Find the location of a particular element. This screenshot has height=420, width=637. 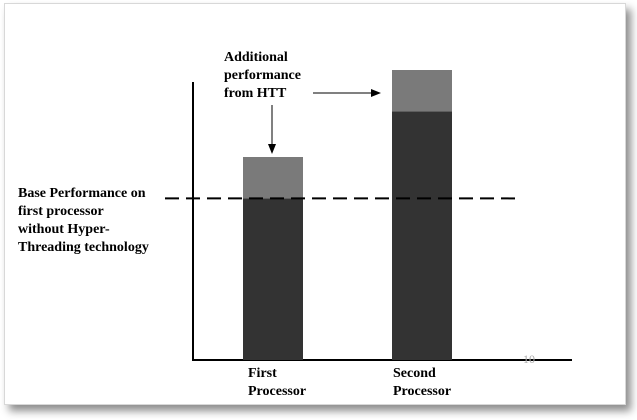

bar-second-processor-htt is located at coordinates (422, 91).